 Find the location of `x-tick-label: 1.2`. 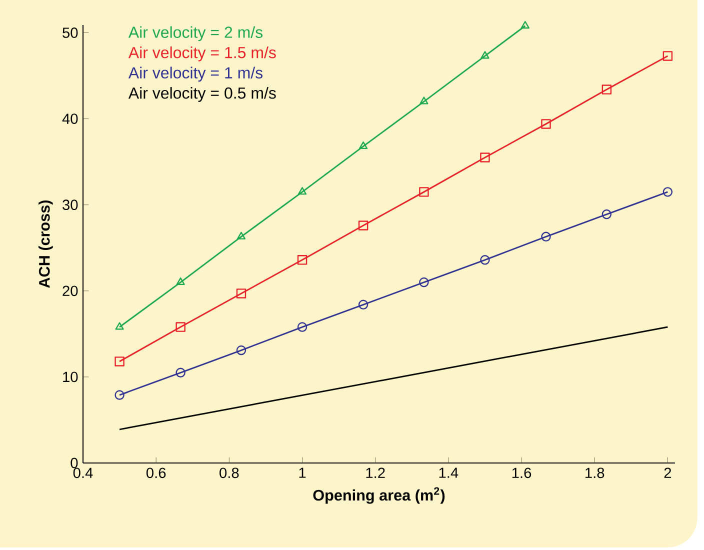

x-tick-label: 1.2 is located at coordinates (375, 473).